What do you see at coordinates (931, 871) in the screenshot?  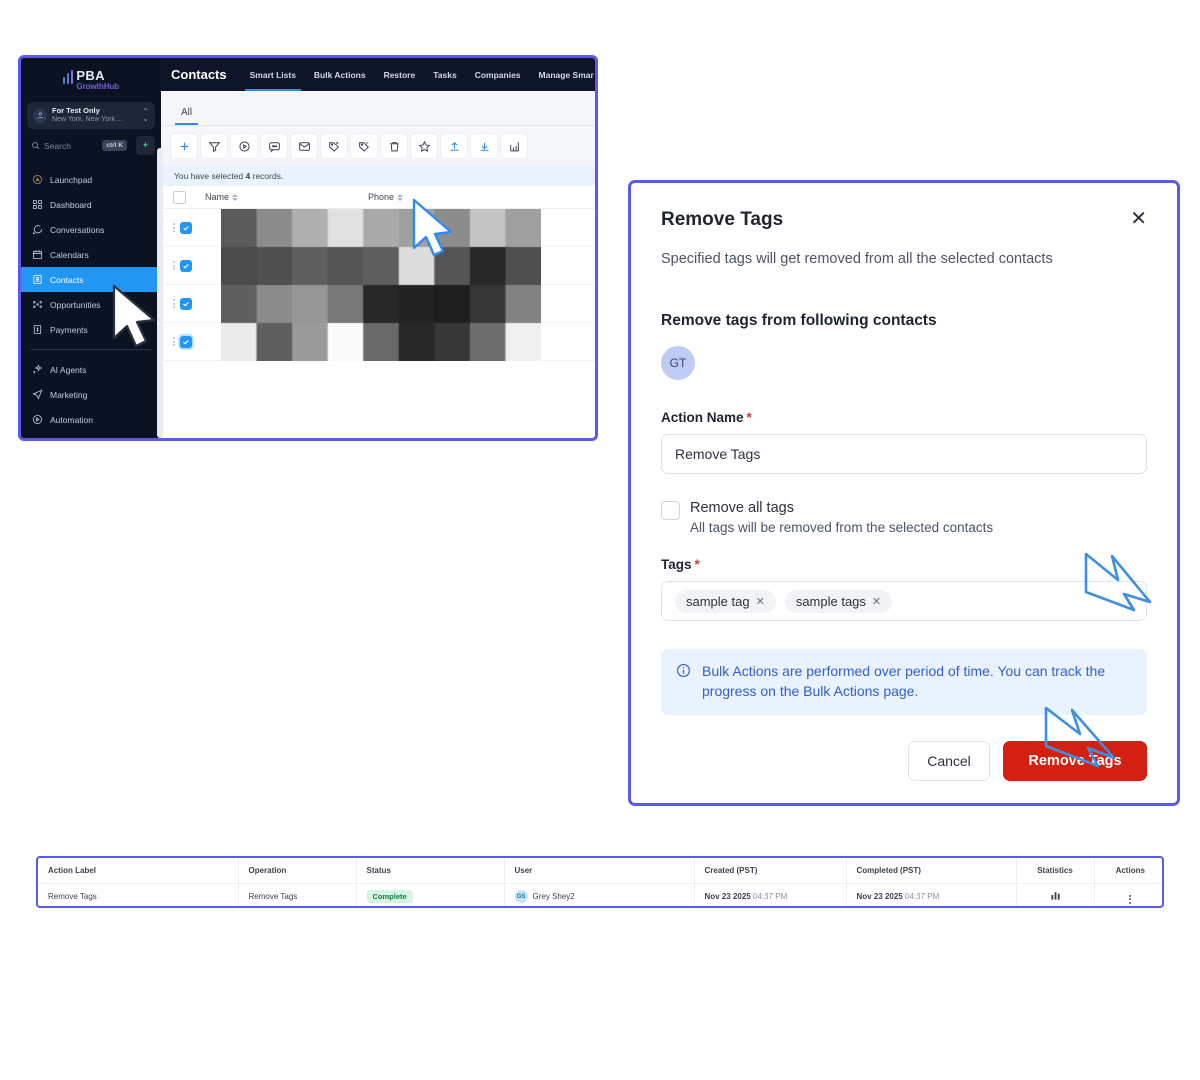 I see `column-header-completed: Completed (PST)` at bounding box center [931, 871].